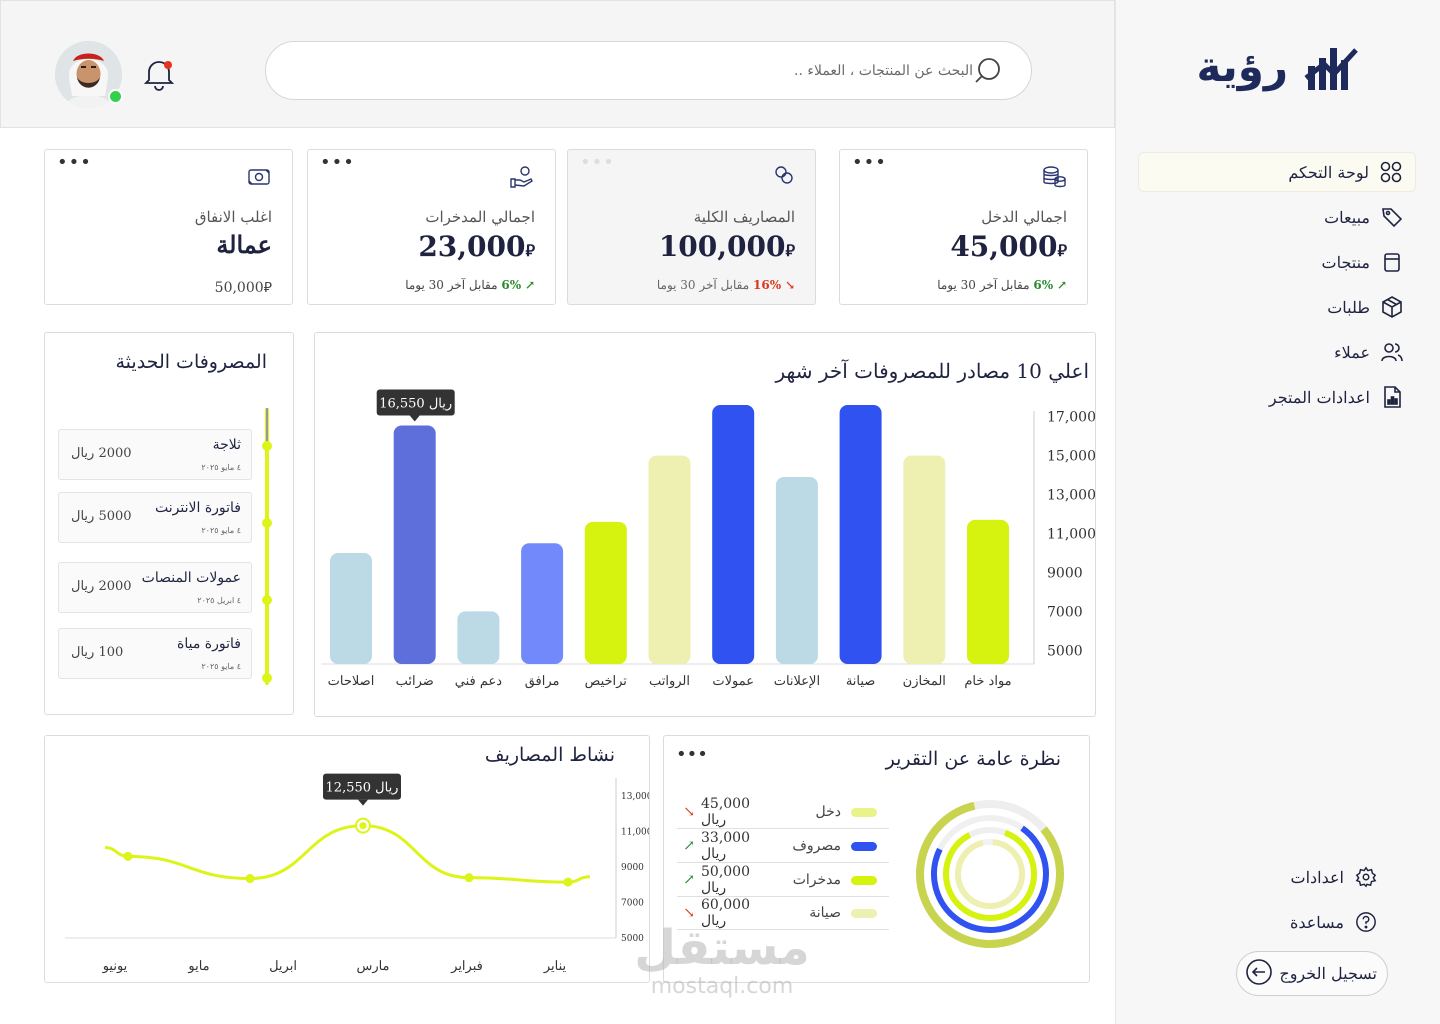 The image size is (1440, 1024). What do you see at coordinates (1331, 69) in the screenshot?
I see `brand-chart-icon` at bounding box center [1331, 69].